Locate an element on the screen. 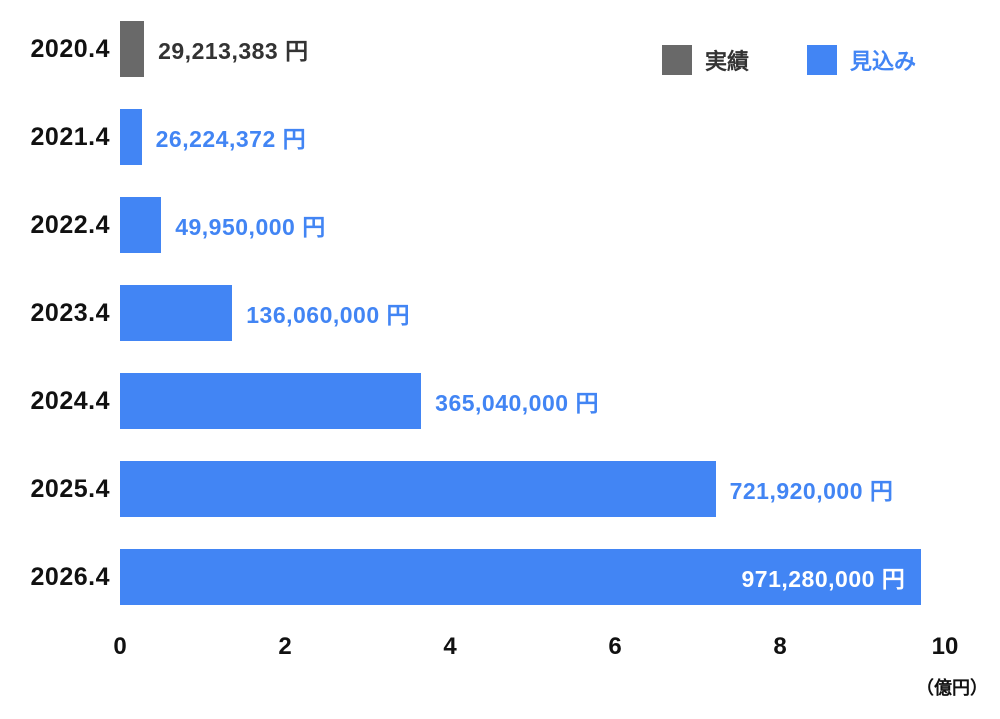 This screenshot has height=719, width=1000. x-tick: 4 is located at coordinates (450, 646).